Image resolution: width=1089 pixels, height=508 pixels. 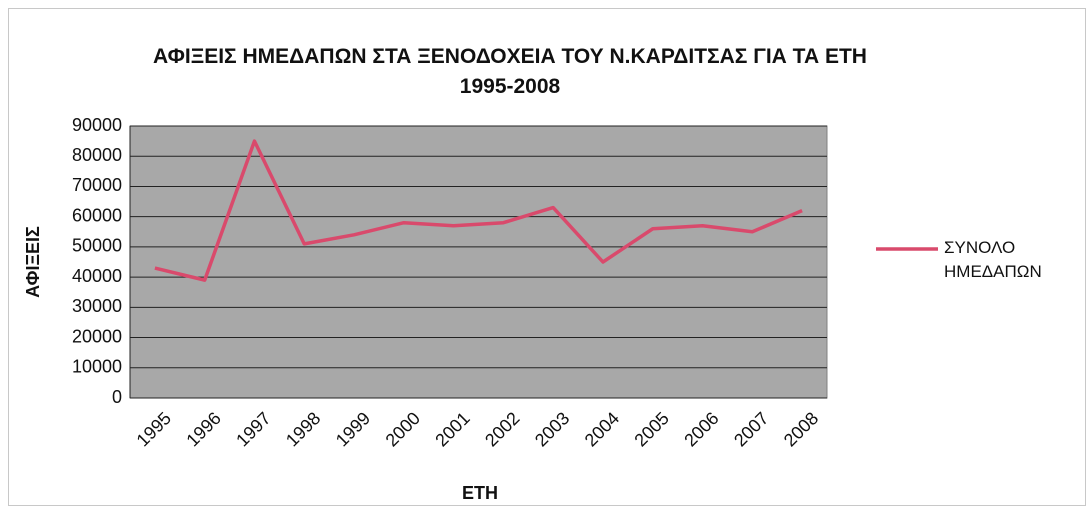 I want to click on x-tick-label: 1997, so click(x=253, y=429).